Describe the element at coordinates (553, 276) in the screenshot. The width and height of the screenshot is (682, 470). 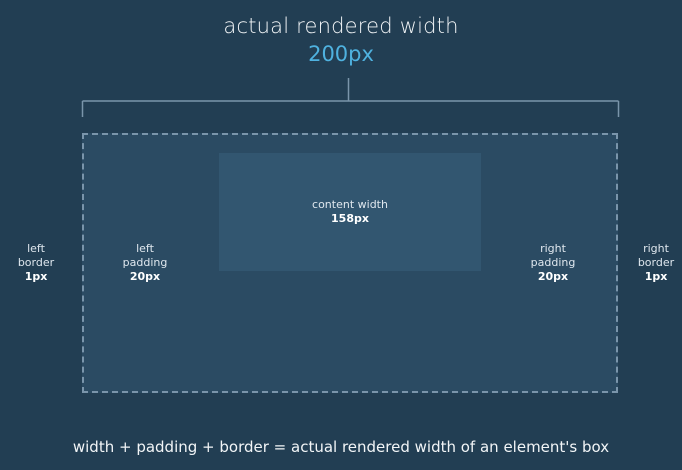
I see `right-padding-value: 20px` at that location.